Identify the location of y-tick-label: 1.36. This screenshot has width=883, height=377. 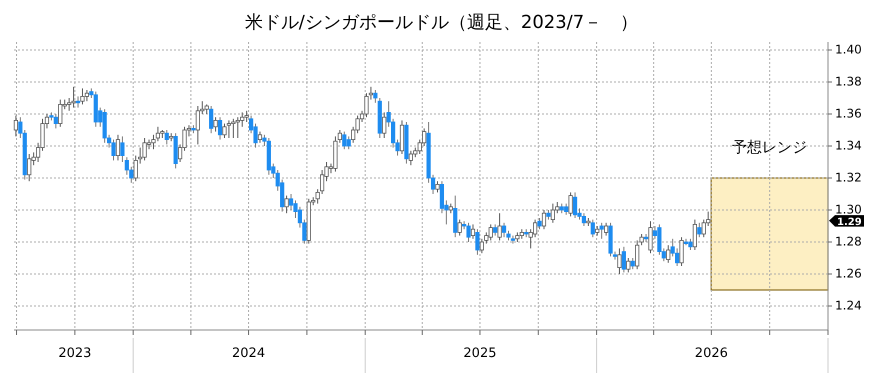
(848, 113).